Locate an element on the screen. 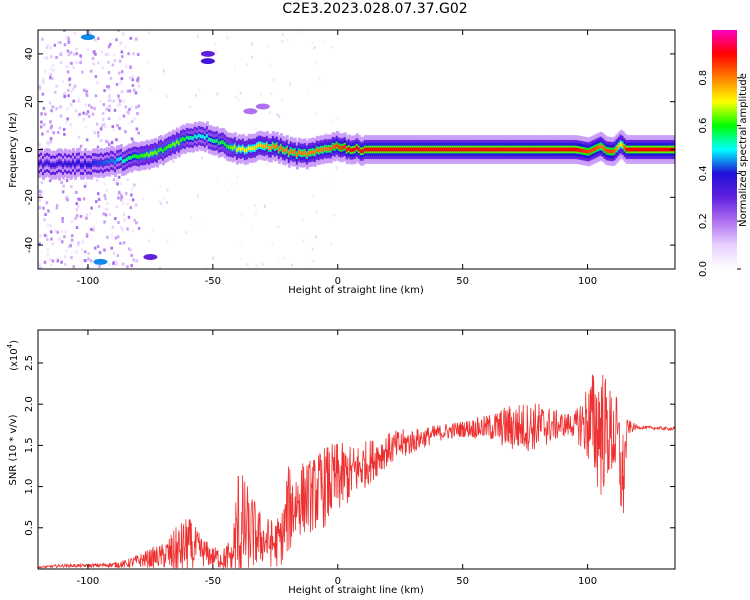 This screenshot has width=750, height=600. spectrogram-y-tick-label: -40 is located at coordinates (29, 245).